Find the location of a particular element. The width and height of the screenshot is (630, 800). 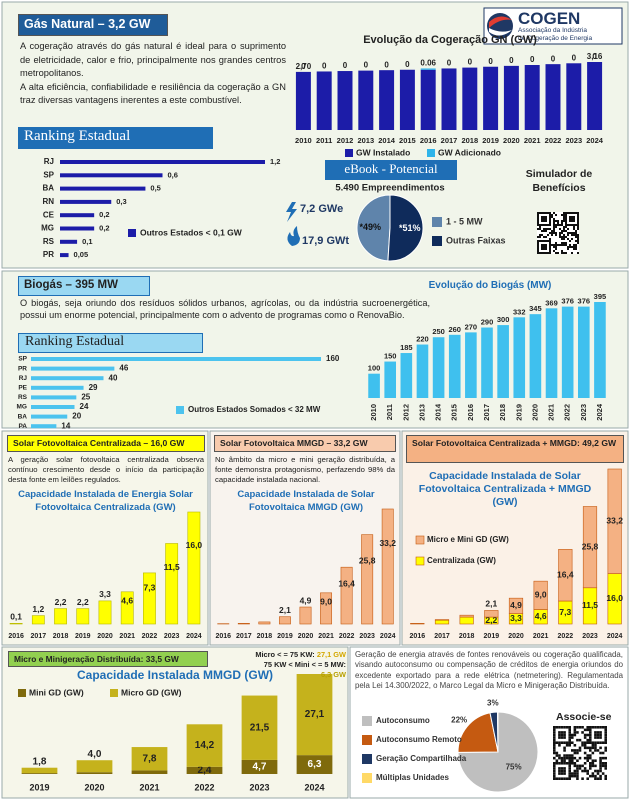

join-link: Associe-se is located at coordinates (584, 717).